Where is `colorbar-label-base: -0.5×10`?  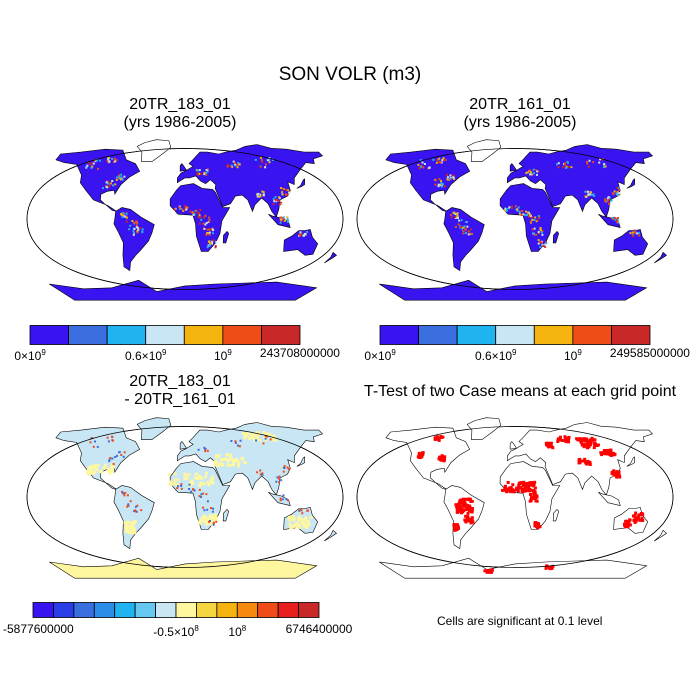
colorbar-label-base: -0.5×10 is located at coordinates (174, 632).